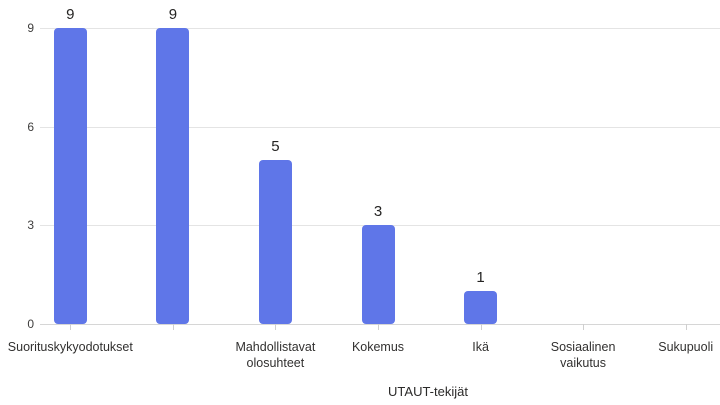  Describe the element at coordinates (380, 324) in the screenshot. I see `x-axis-line` at that location.